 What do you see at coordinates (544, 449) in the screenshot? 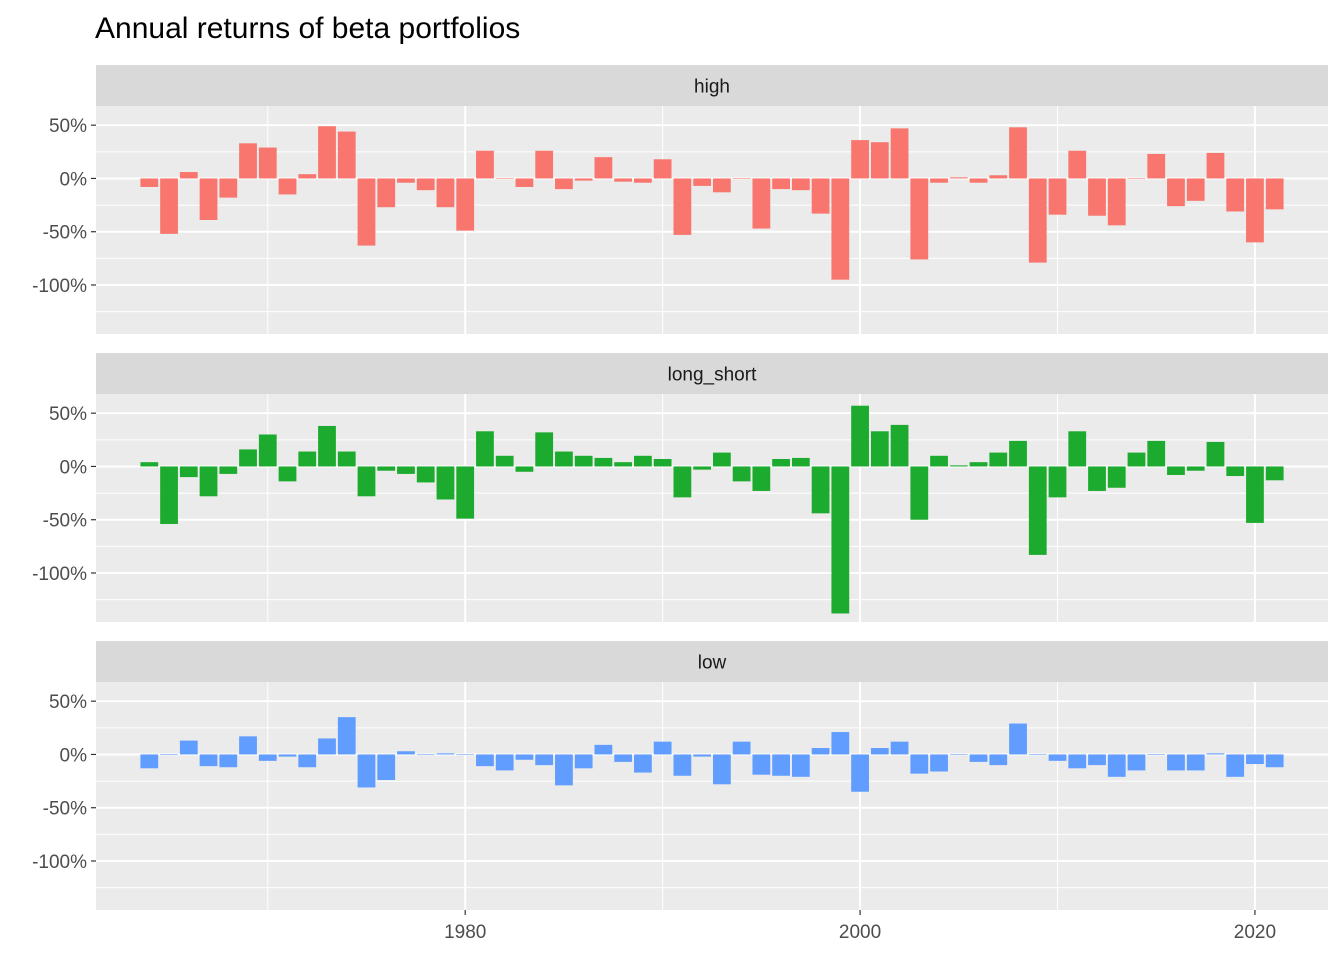
I see `bar-long_short-1984` at bounding box center [544, 449].